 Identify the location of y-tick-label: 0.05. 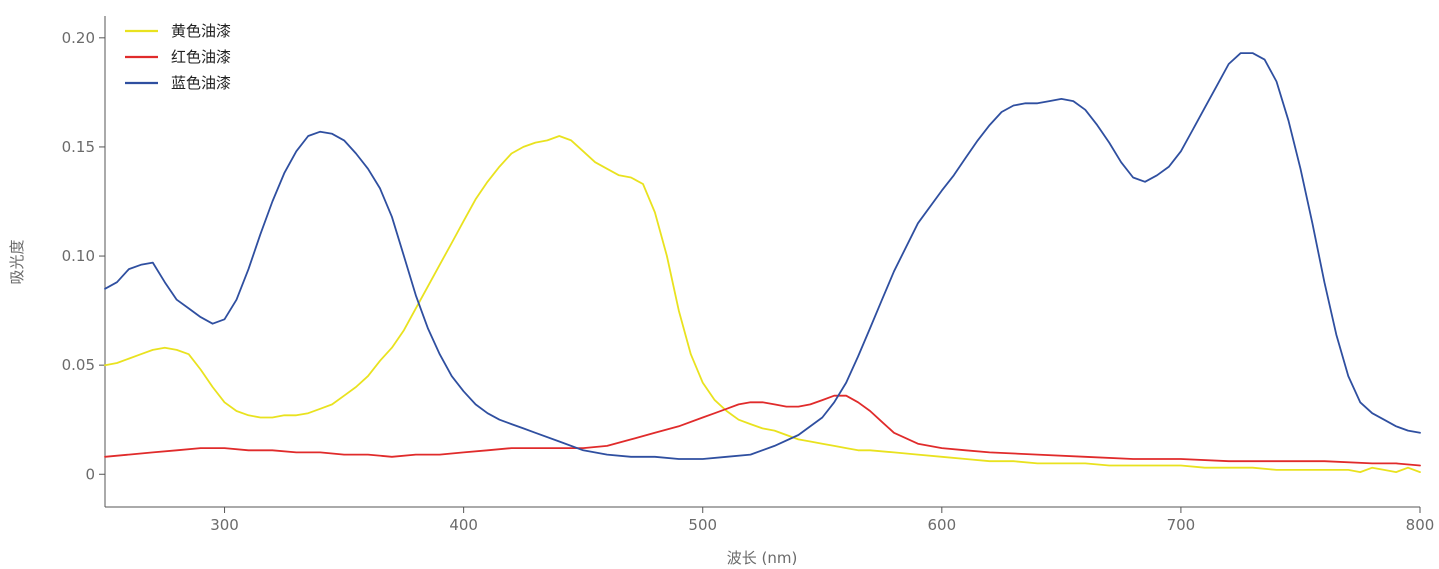
(78, 365).